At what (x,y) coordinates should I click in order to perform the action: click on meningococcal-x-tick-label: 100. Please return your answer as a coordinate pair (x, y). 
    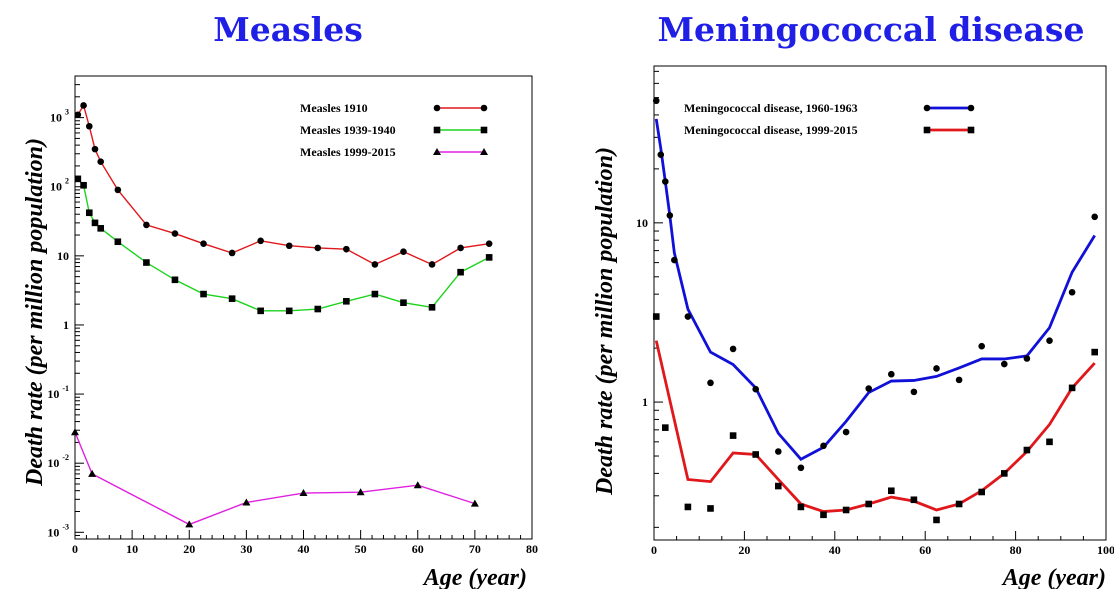
    Looking at the image, I should click on (1105, 550).